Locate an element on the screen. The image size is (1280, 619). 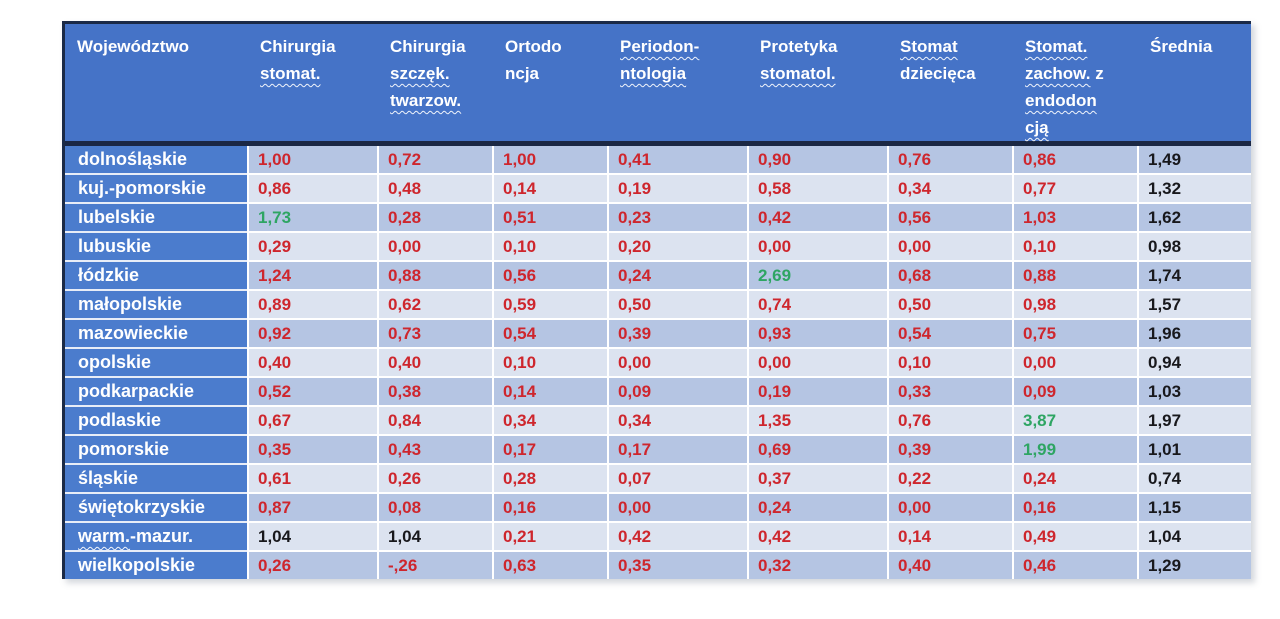
value-cell: 0,87 is located at coordinates (312, 507).